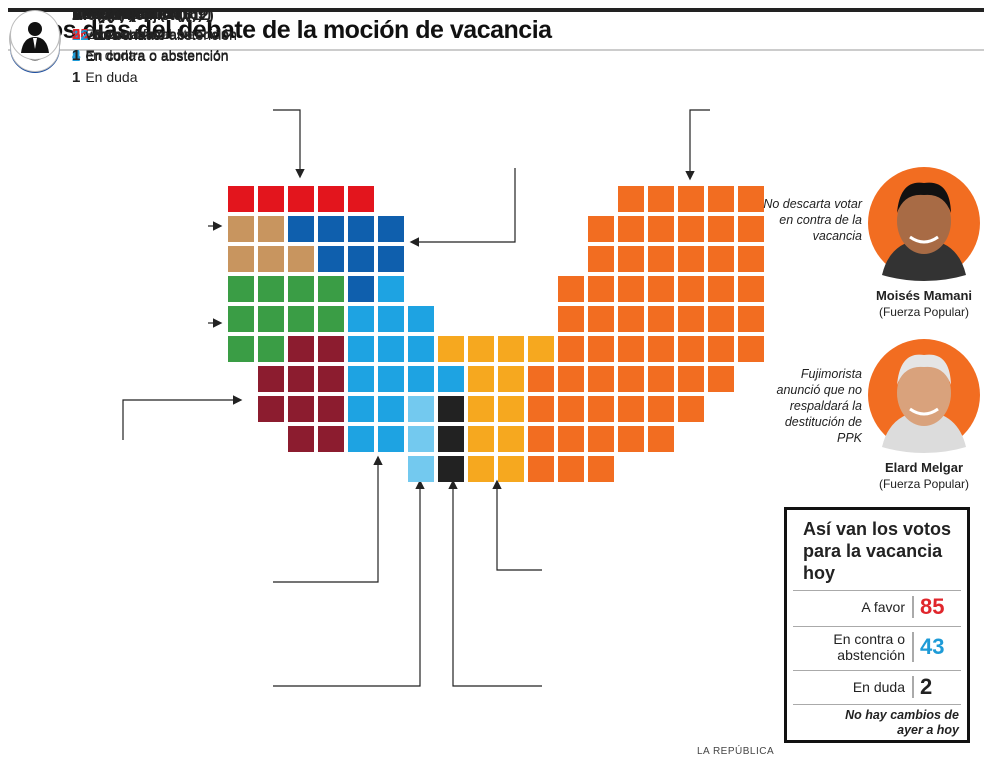 The image size is (992, 780). What do you see at coordinates (932, 646) in the screenshot?
I see `summary-value: 43` at bounding box center [932, 646].